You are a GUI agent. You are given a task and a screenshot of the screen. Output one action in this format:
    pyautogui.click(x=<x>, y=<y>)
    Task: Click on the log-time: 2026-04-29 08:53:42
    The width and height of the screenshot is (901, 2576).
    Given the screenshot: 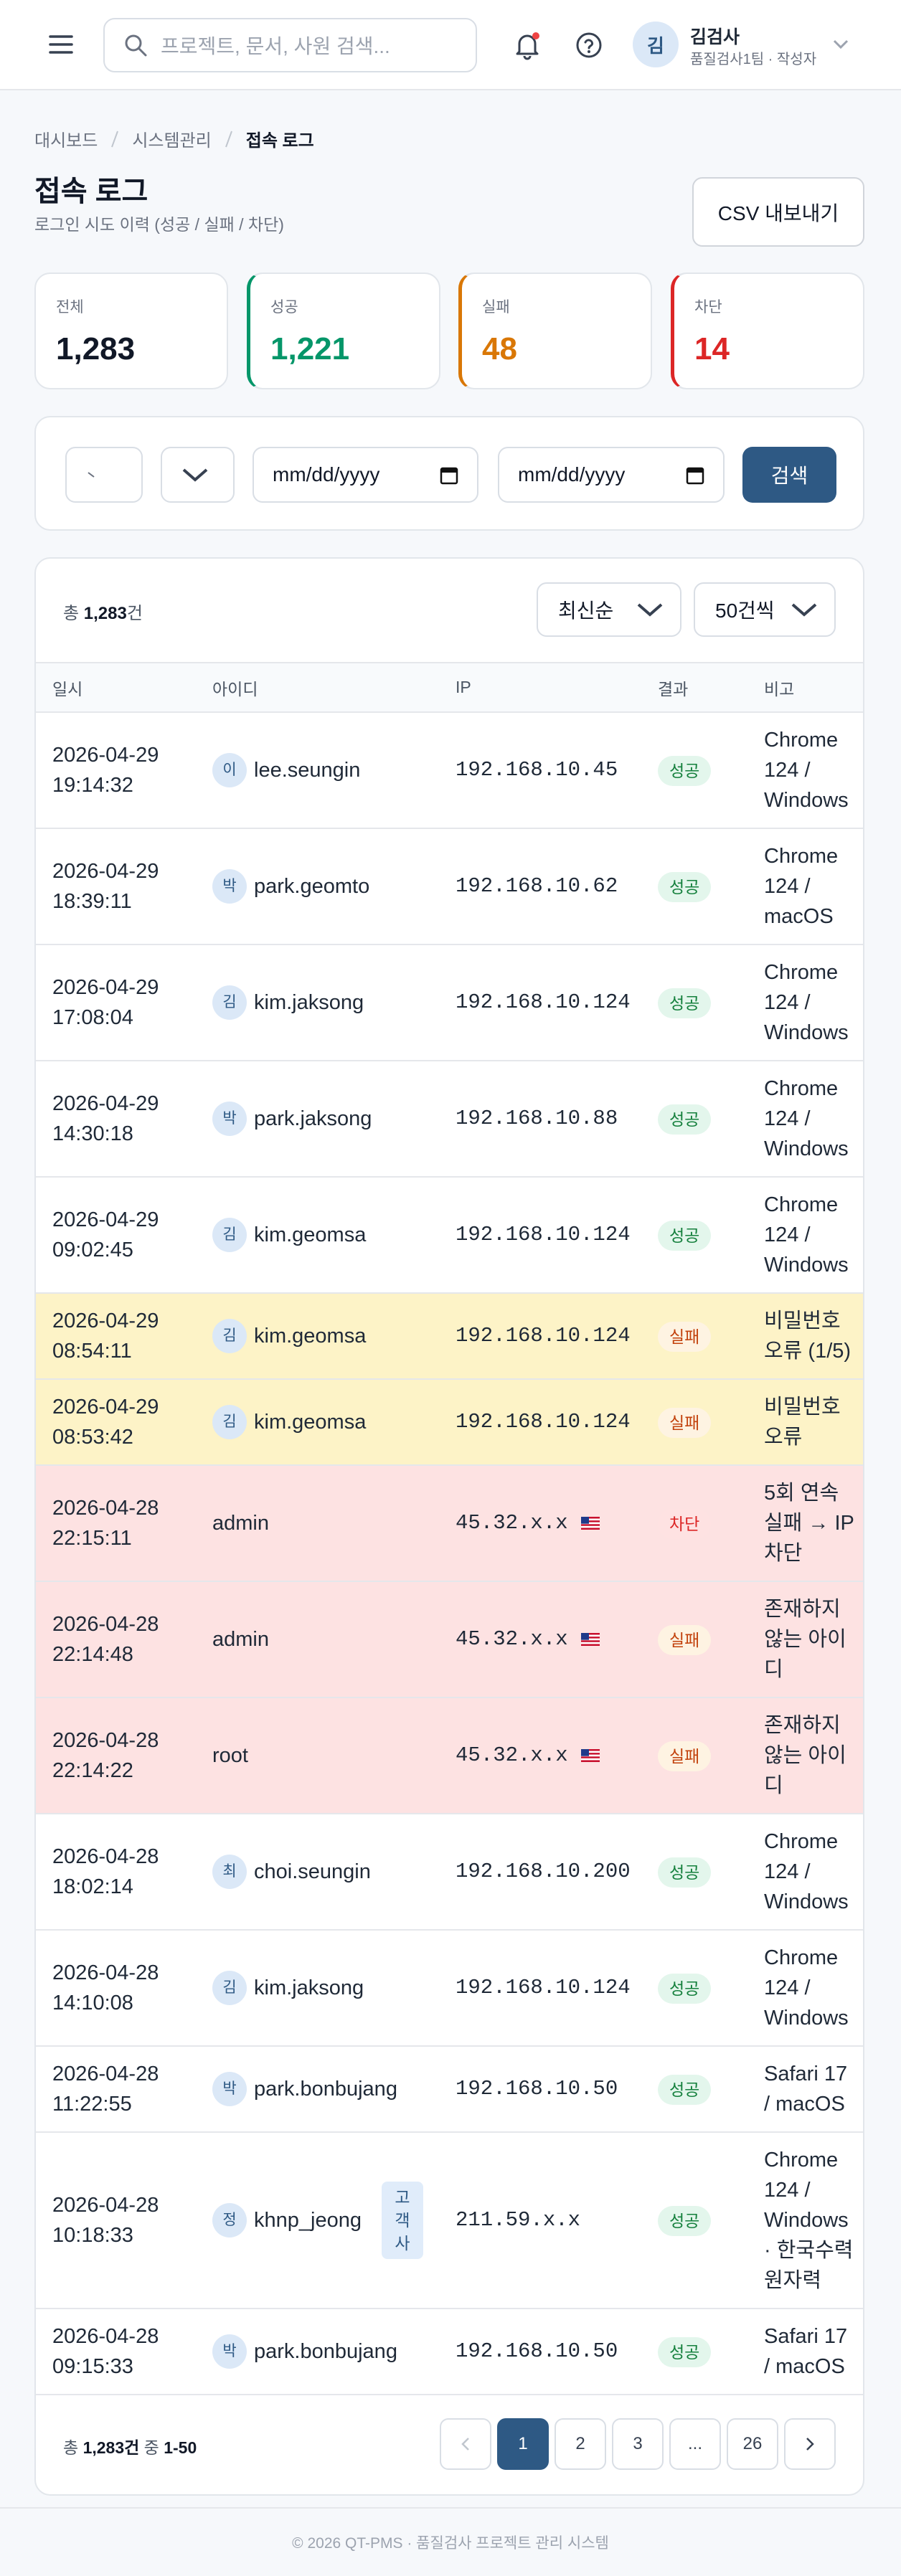 What is the action you would take?
    pyautogui.click(x=124, y=1422)
    